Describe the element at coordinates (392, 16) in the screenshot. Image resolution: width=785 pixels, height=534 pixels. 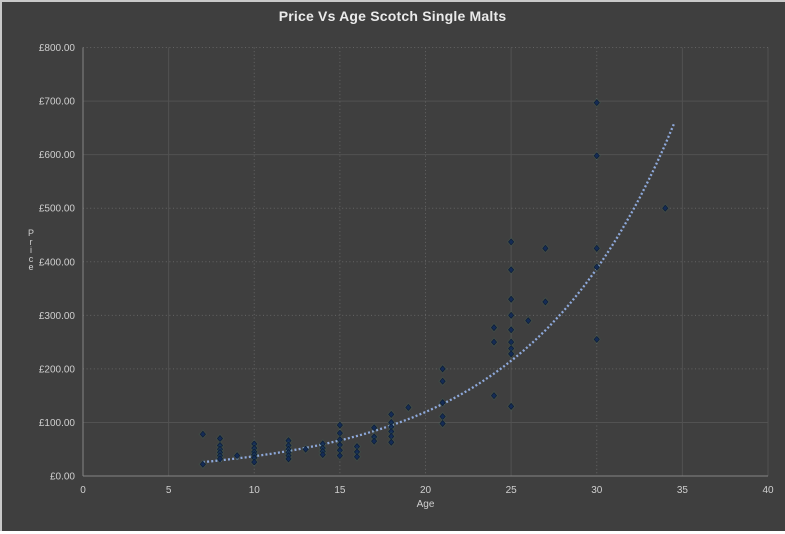
I see `chart-title: Price Vs Age Scotch Single Malts` at that location.